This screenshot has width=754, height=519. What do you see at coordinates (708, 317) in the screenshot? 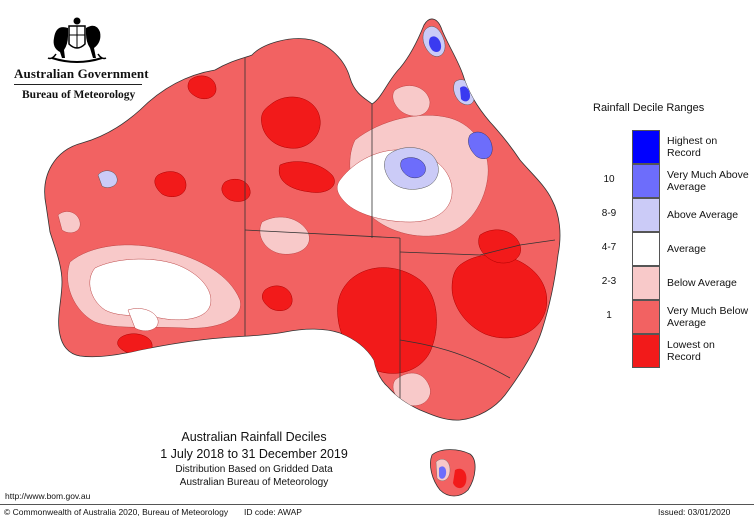
I see `legend-label: Very Much Below Average` at bounding box center [708, 317].